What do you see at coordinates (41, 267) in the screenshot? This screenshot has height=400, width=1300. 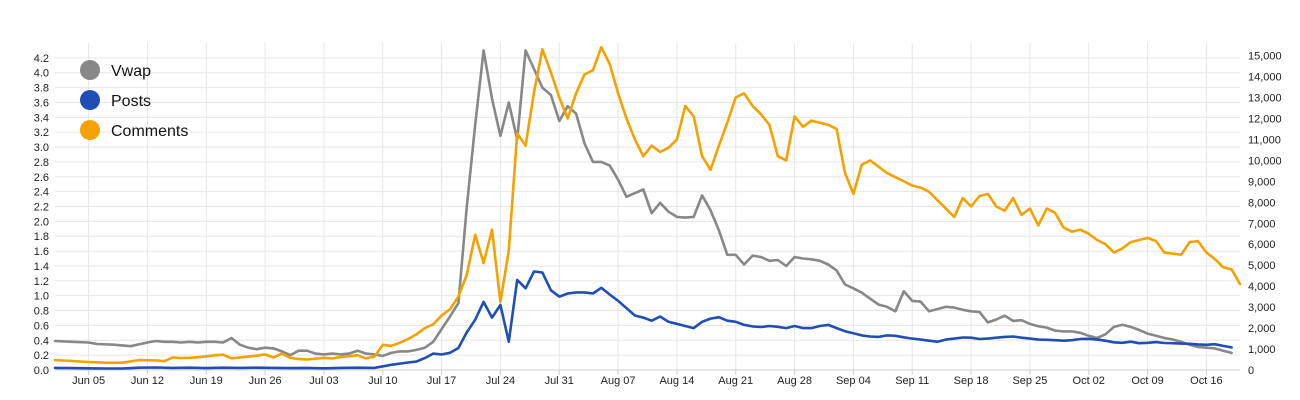 I see `y-left-tick-label: 1.4` at bounding box center [41, 267].